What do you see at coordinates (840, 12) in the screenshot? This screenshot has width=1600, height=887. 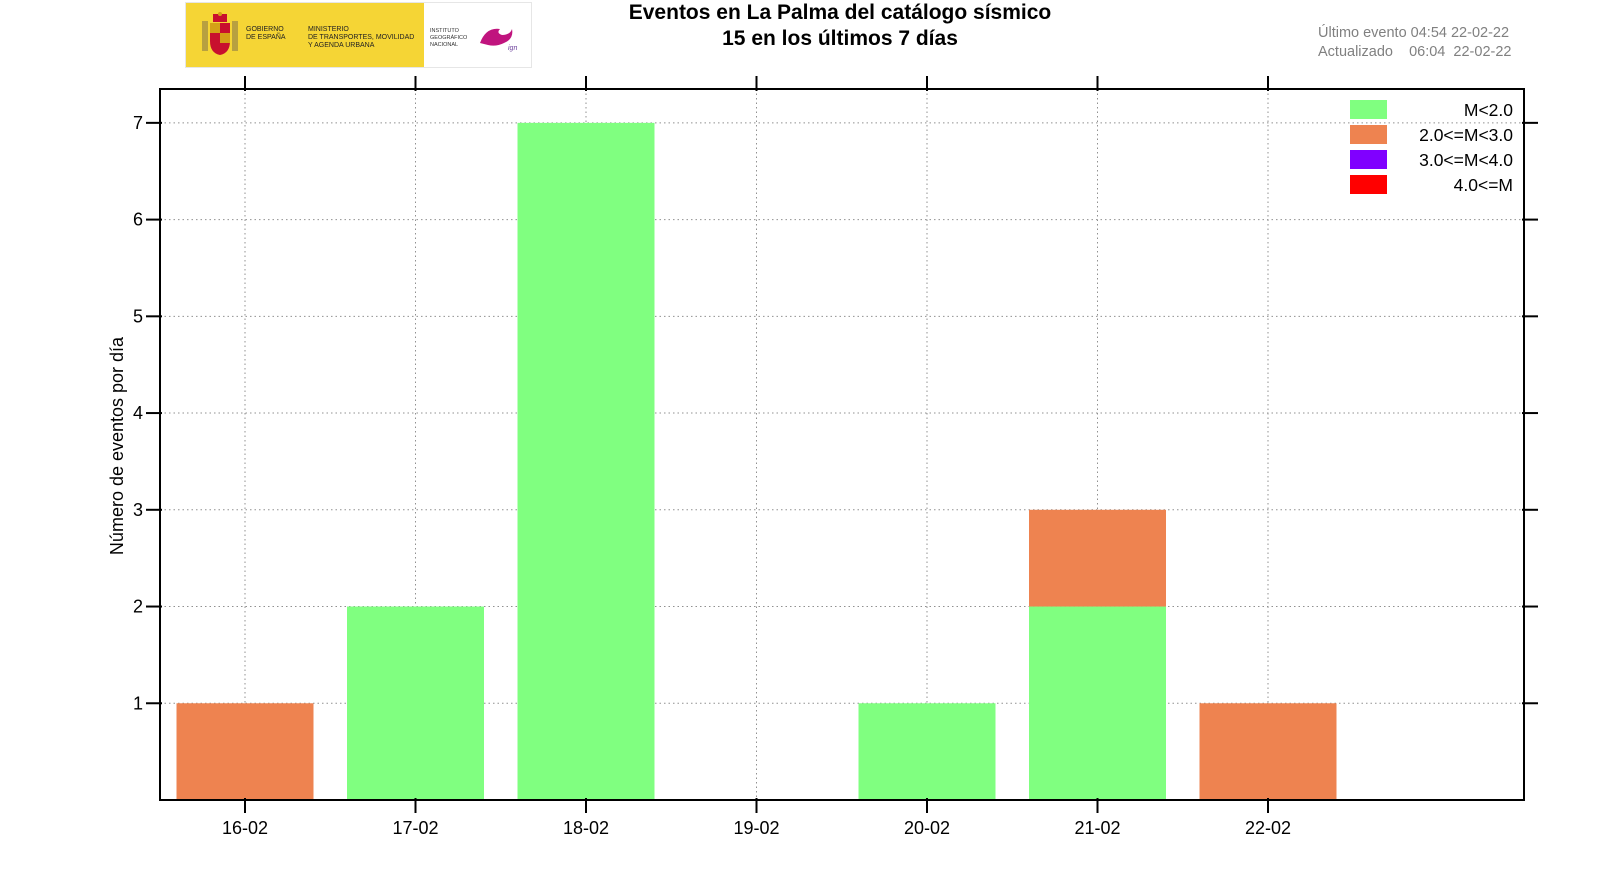 I see `chart-title: Eventos en La Palma del catálogo sísmico` at bounding box center [840, 12].